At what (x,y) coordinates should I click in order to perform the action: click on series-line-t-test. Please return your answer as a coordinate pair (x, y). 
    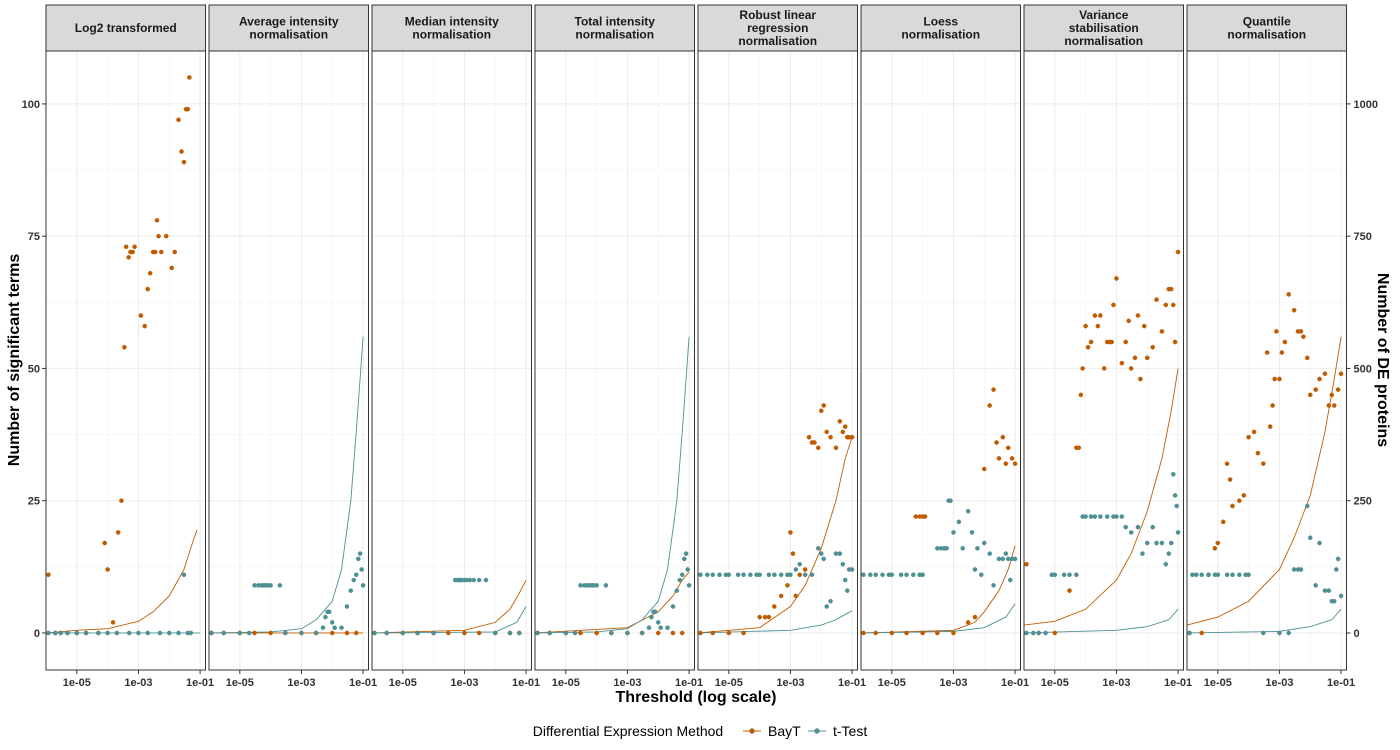
    Looking at the image, I should click on (775, 622).